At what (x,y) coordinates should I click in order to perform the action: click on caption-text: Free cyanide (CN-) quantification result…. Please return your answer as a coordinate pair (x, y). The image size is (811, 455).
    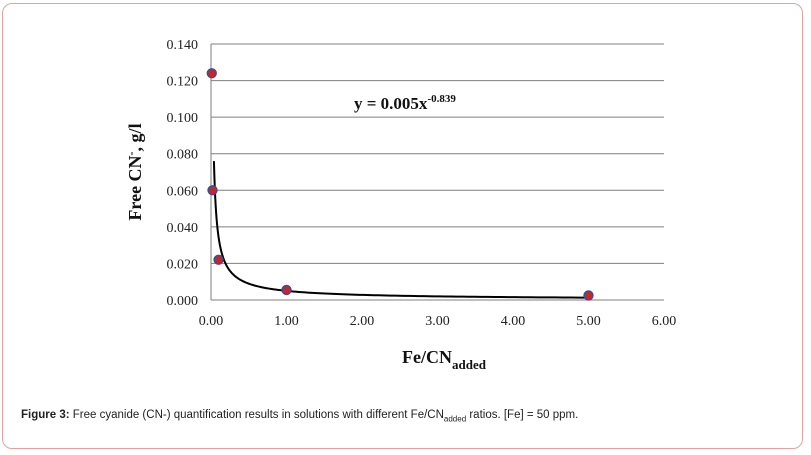
    Looking at the image, I should click on (256, 415).